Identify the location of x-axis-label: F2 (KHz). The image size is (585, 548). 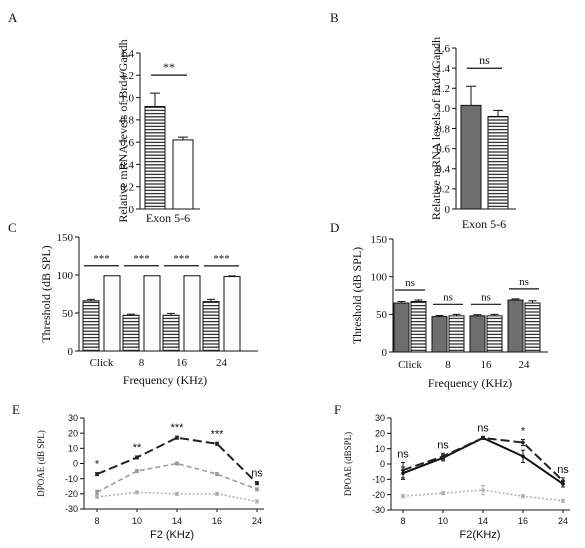
(172, 535).